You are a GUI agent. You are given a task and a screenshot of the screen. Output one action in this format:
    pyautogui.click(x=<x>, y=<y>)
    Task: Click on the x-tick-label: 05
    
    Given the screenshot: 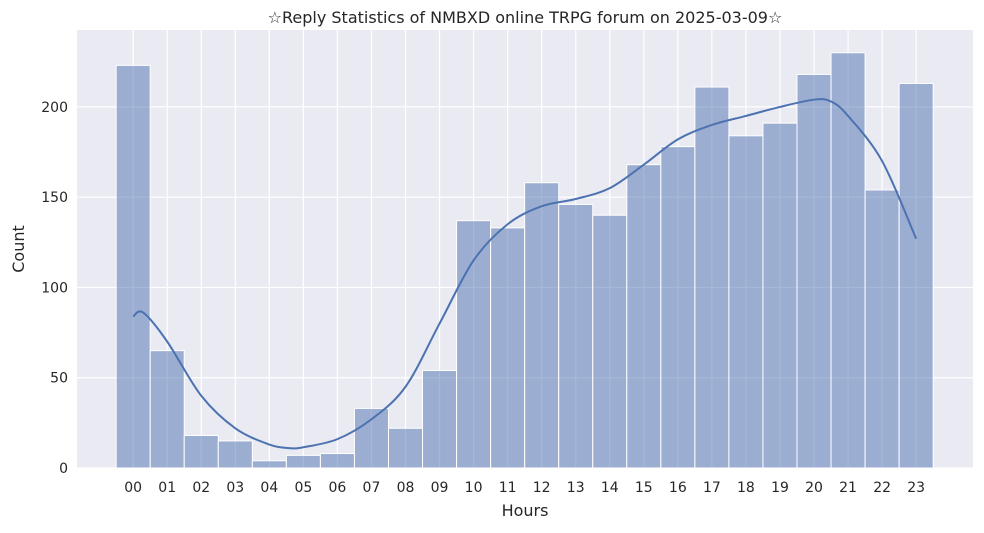 What is the action you would take?
    pyautogui.click(x=303, y=488)
    